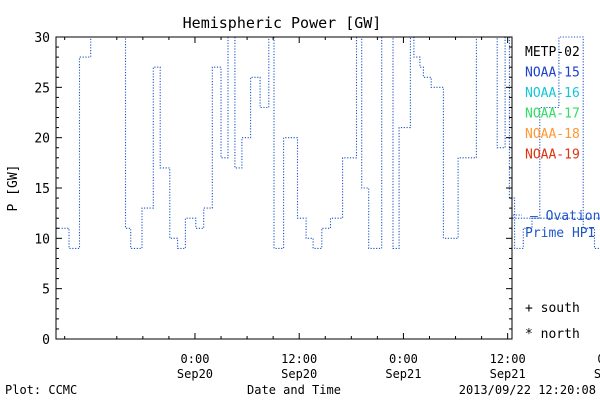 The height and width of the screenshot is (400, 600). What do you see at coordinates (552, 334) in the screenshot?
I see `marker-key-entry: * north` at bounding box center [552, 334].